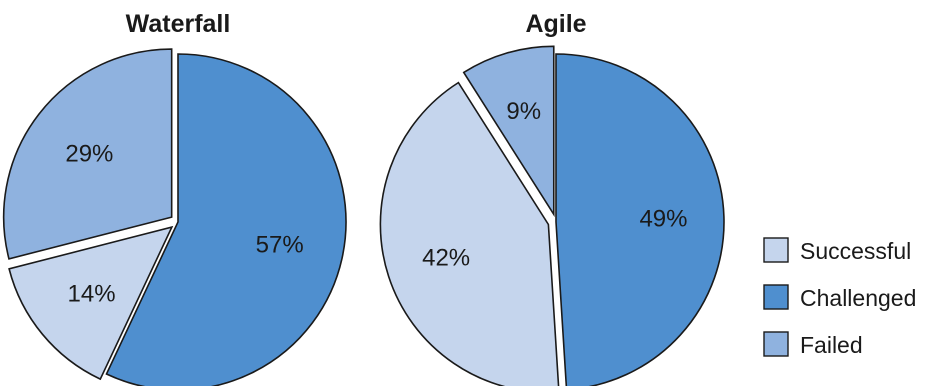  What do you see at coordinates (446, 258) in the screenshot?
I see `slice-label-successful: 42%` at bounding box center [446, 258].